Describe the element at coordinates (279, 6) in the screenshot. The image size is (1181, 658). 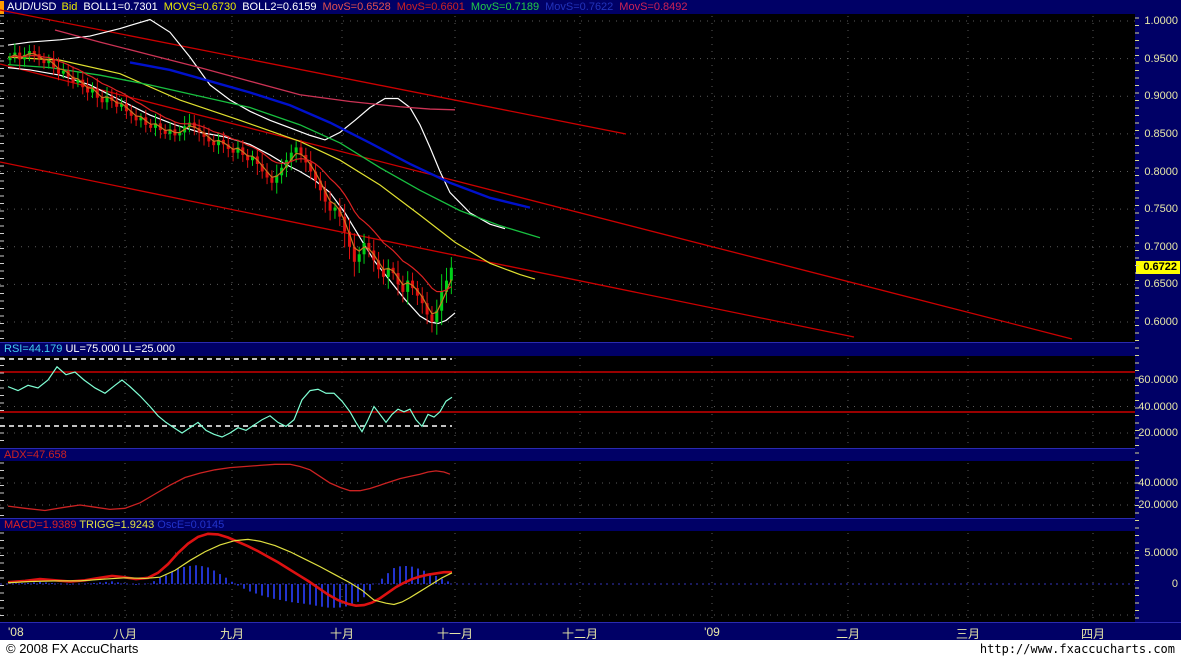
I see `indicator-readout: BOLL2=0.6159` at that location.